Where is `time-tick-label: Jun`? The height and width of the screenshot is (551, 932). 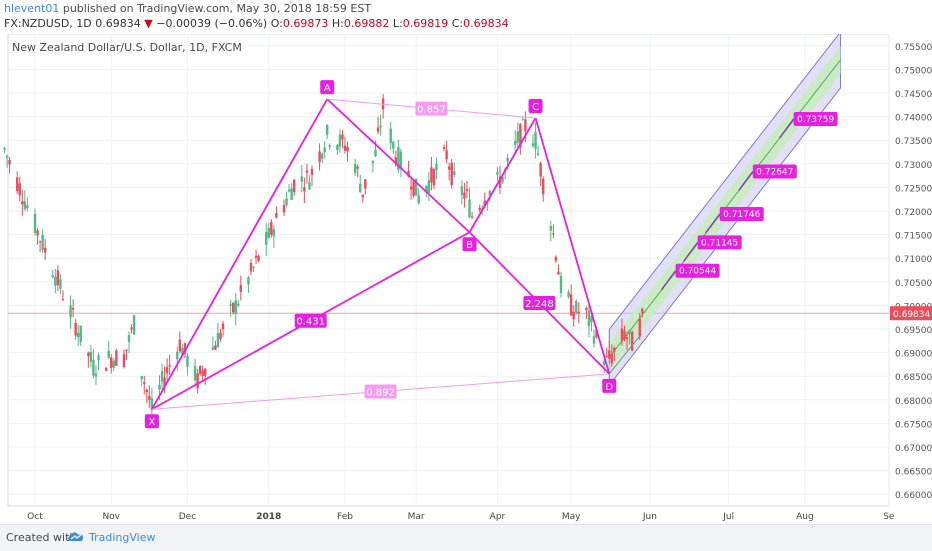
time-tick-label: Jun is located at coordinates (649, 517).